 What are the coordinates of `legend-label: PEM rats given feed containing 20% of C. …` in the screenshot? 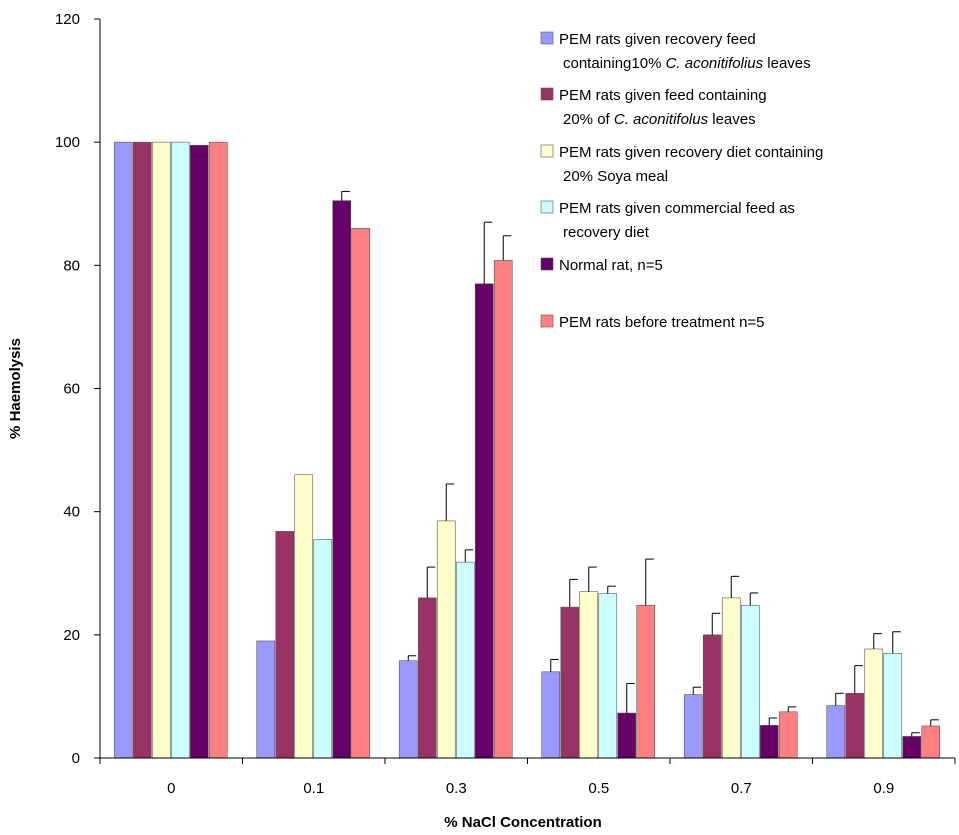 It's located at (663, 107).